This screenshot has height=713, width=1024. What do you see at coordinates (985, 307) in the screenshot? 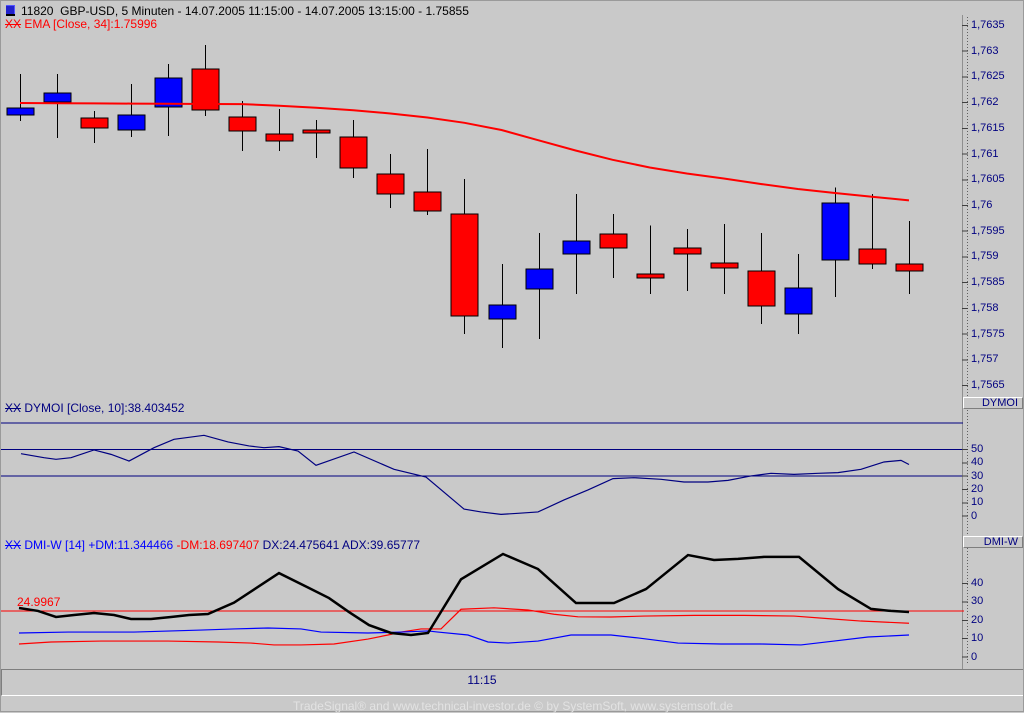
I see `axis-tick-label: 1,758` at bounding box center [985, 307].